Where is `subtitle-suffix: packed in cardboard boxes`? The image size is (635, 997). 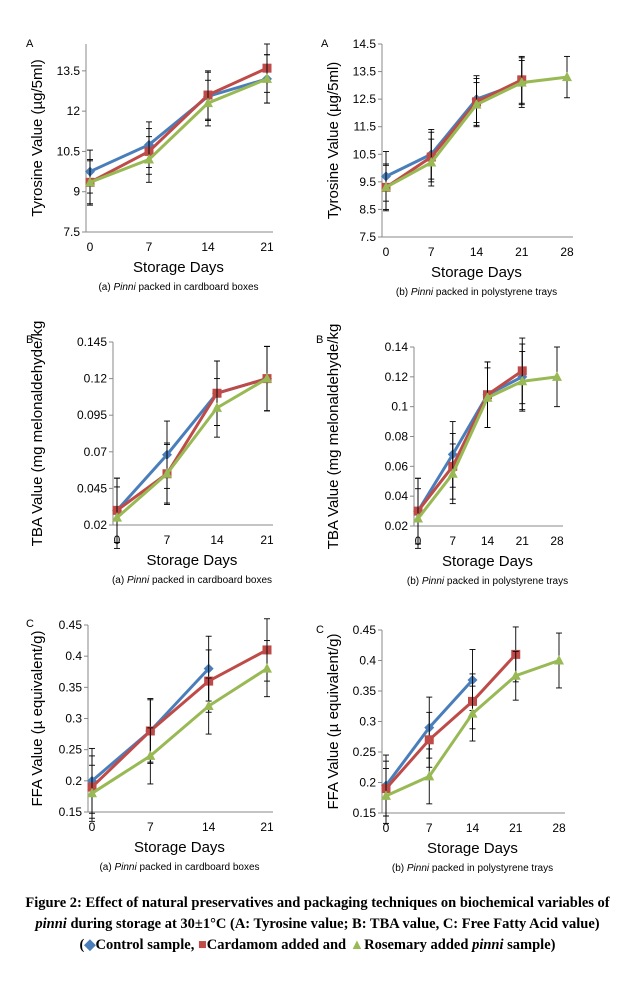 subtitle-suffix: packed in cardboard boxes is located at coordinates (210, 580).